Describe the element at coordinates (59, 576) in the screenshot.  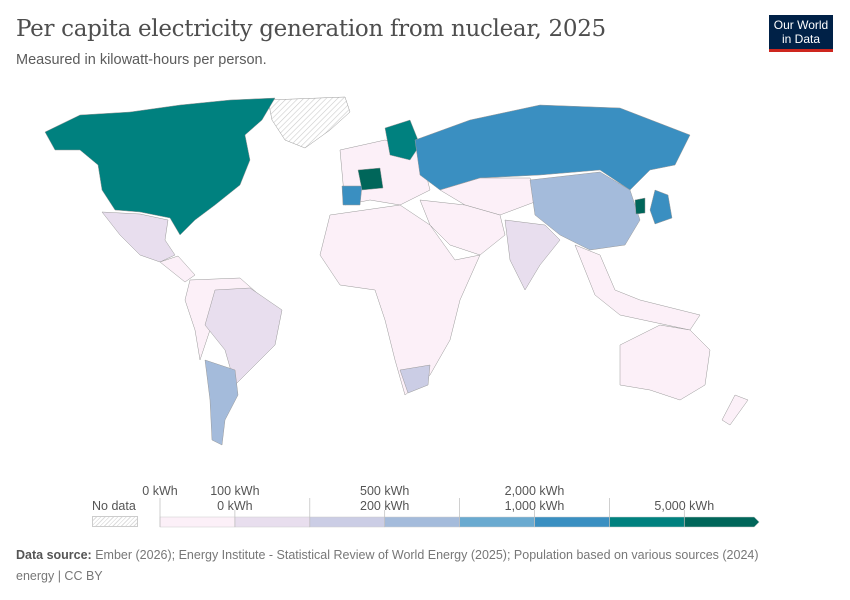
I see `license-note: energy | CC BY` at that location.